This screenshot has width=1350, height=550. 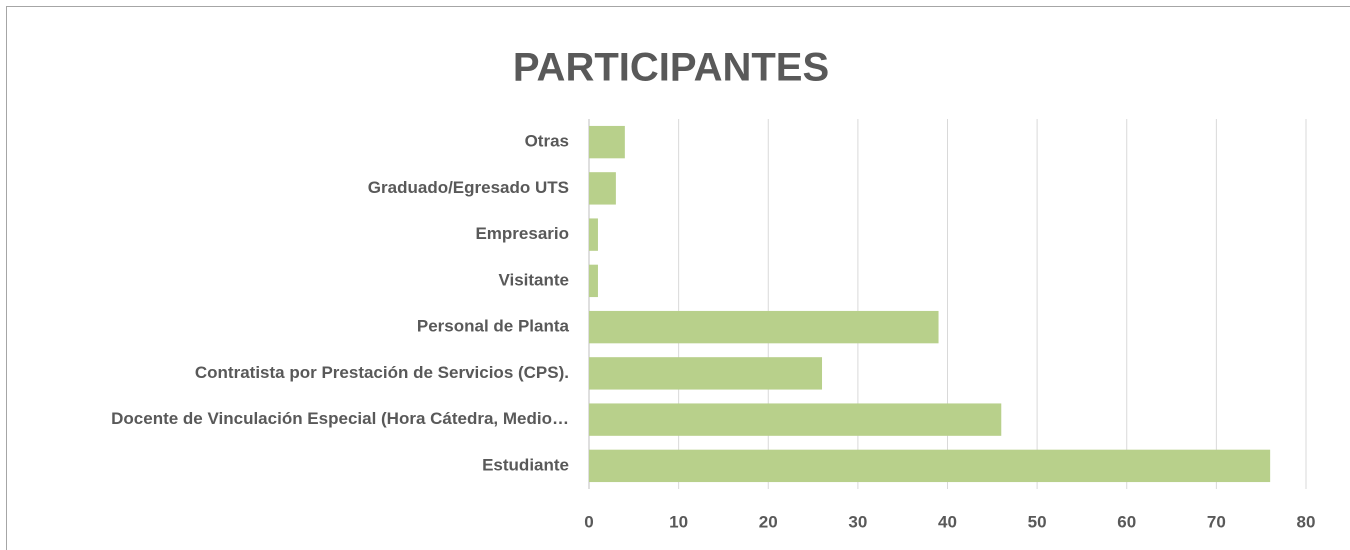 What do you see at coordinates (1037, 521) in the screenshot?
I see `x-tick-label: 50` at bounding box center [1037, 521].